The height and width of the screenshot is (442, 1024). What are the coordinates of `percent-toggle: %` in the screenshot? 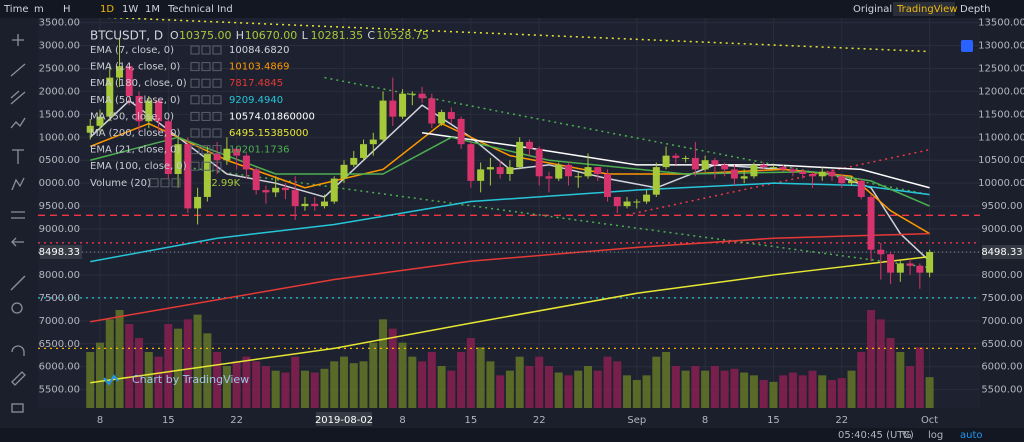 It's located at (907, 435).